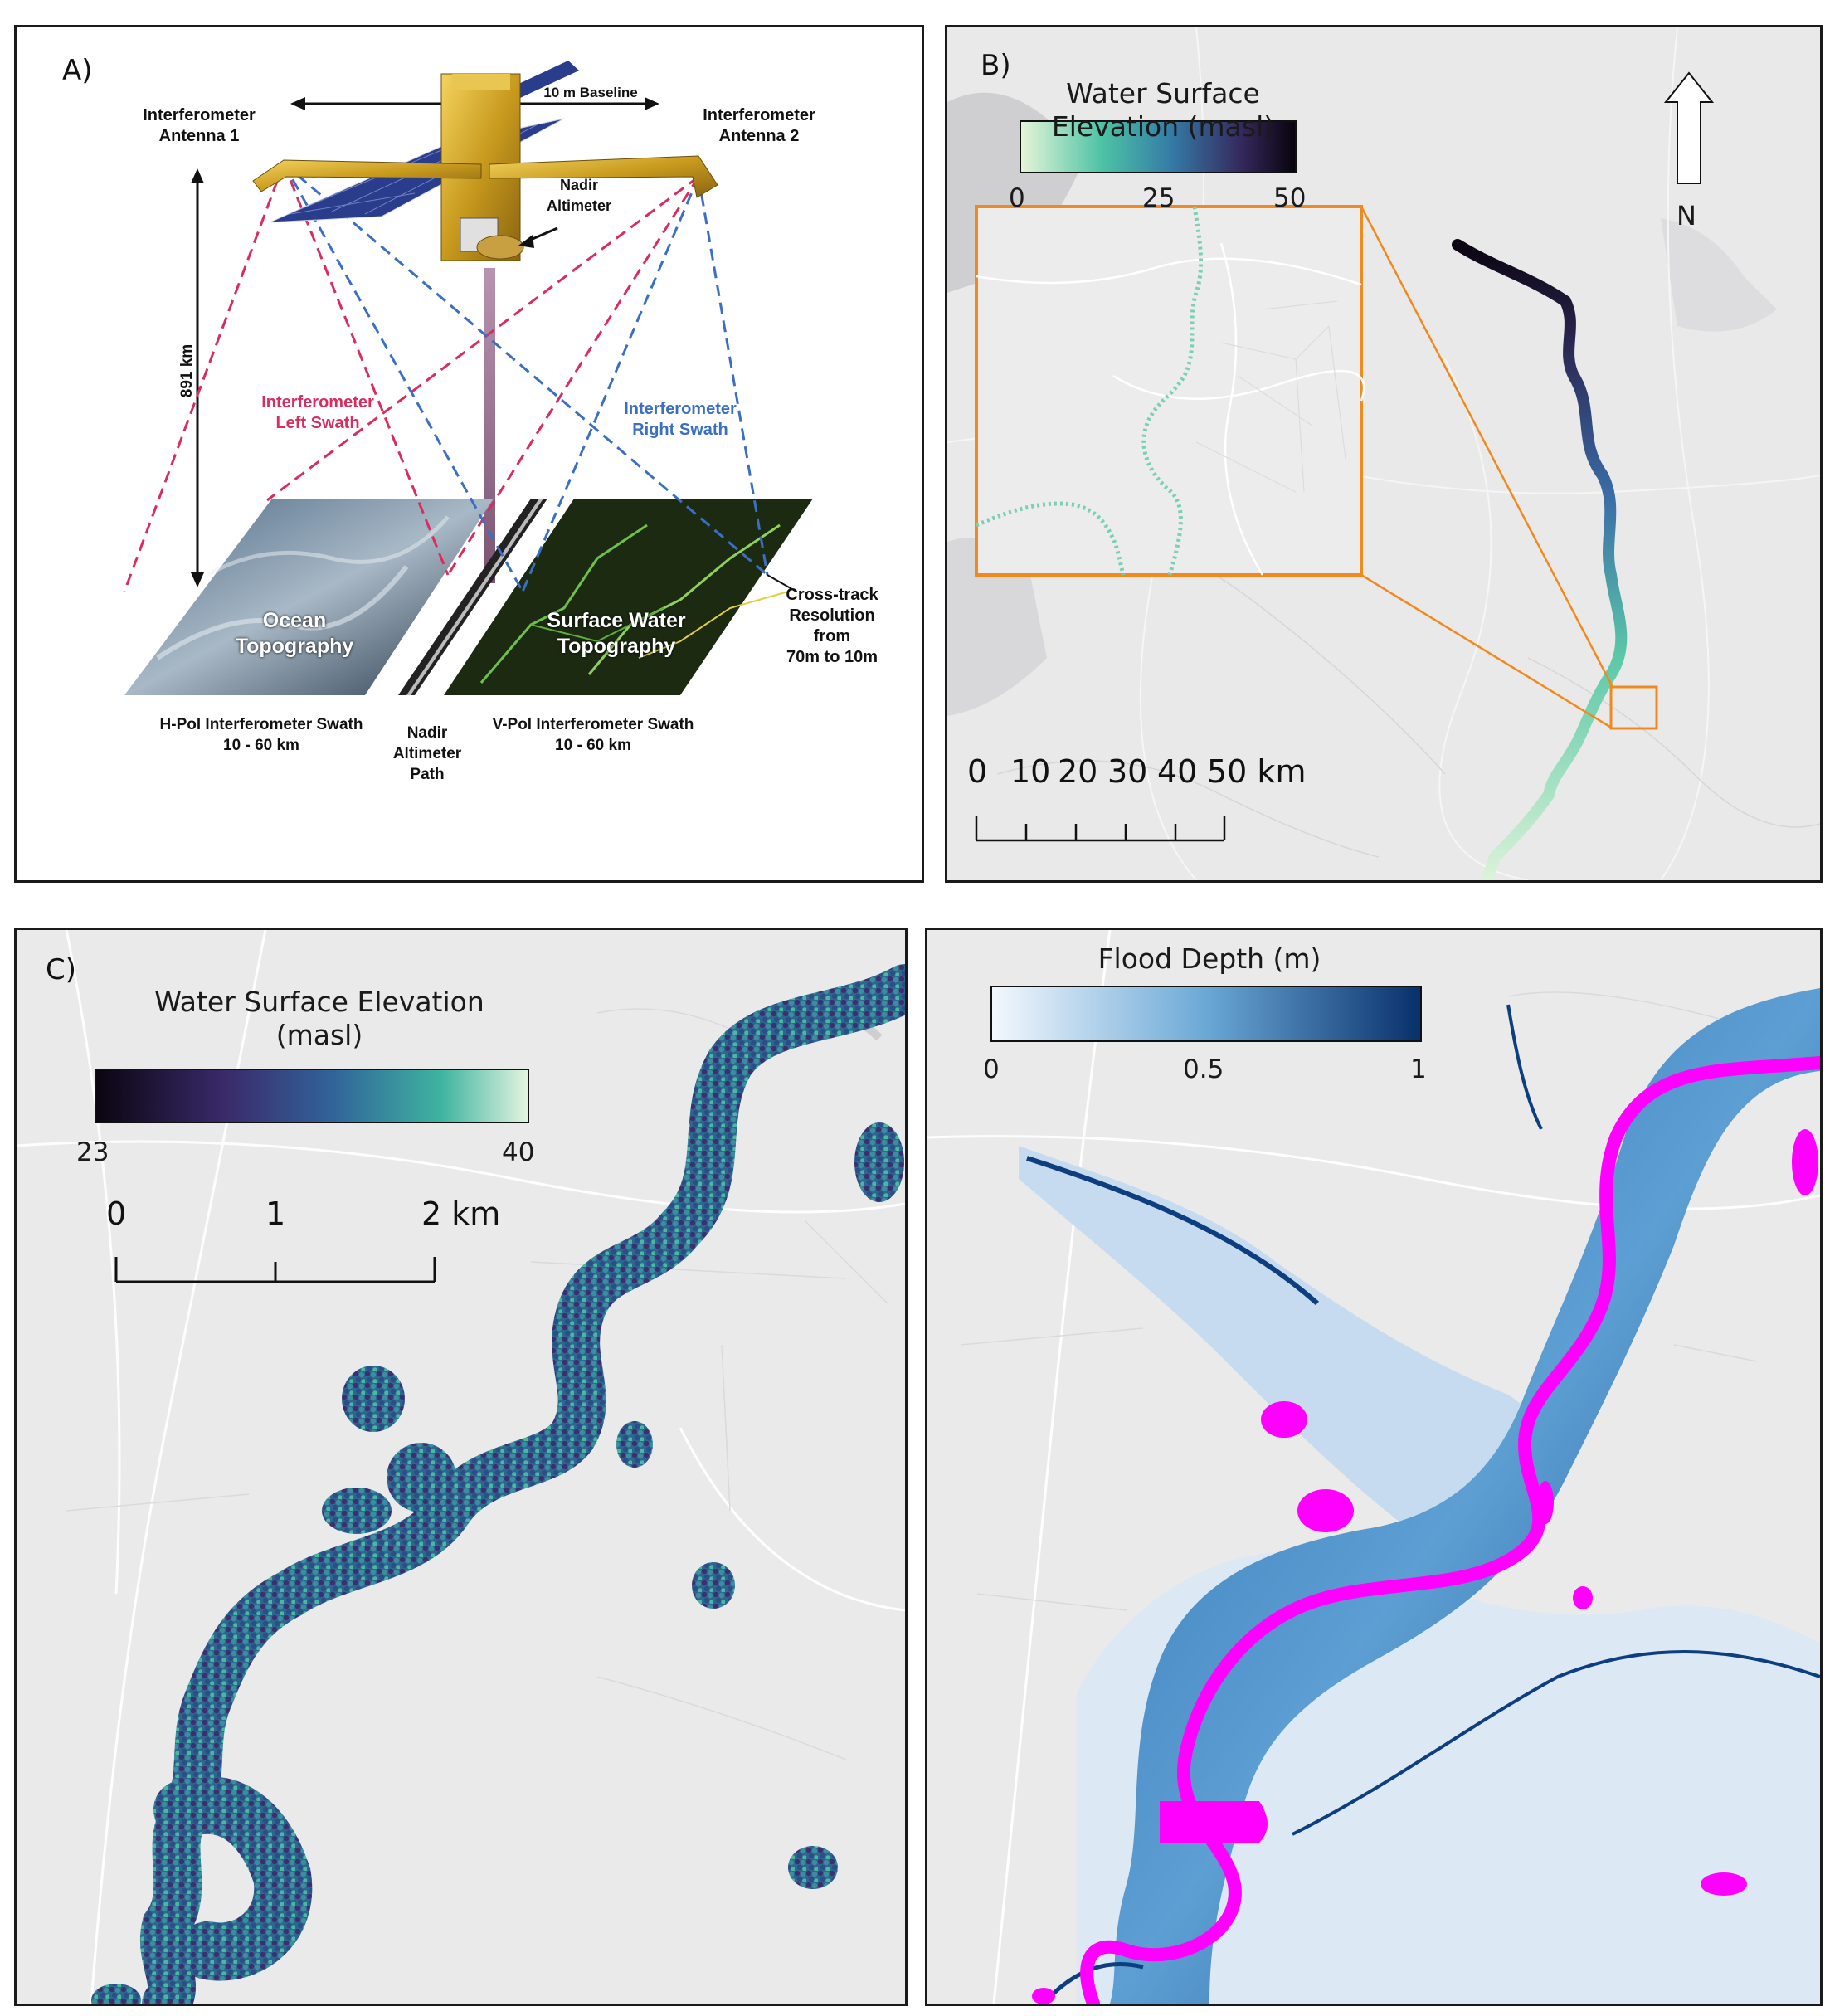  What do you see at coordinates (1078, 771) in the screenshot?
I see `scale-b-20: 20` at bounding box center [1078, 771].